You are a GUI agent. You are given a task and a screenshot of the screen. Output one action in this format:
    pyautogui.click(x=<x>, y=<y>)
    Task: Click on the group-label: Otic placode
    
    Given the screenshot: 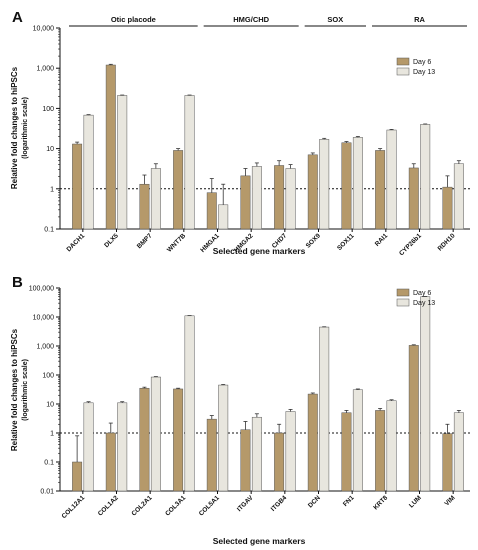 What is the action you would take?
    pyautogui.click(x=133, y=19)
    